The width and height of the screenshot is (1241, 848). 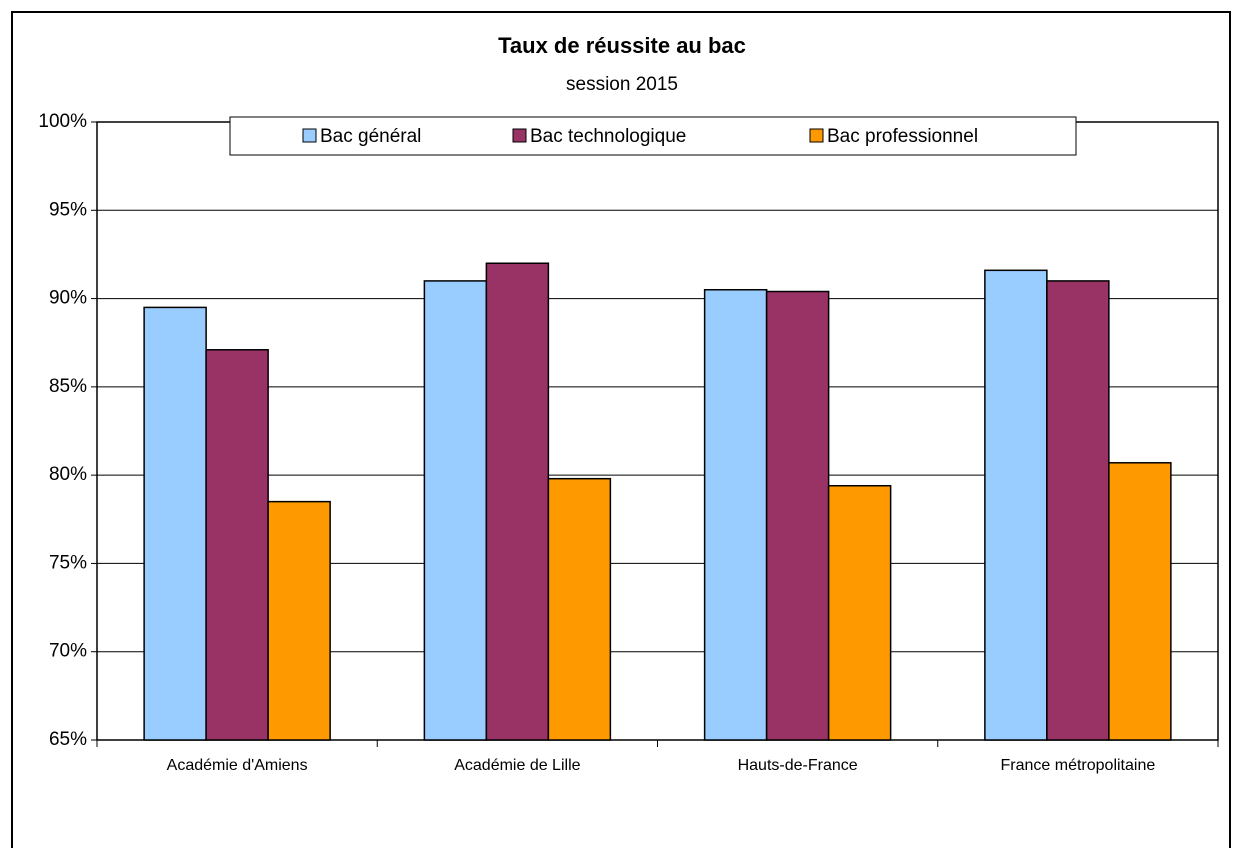 What do you see at coordinates (68, 474) in the screenshot?
I see `y-tick-label: 80%` at bounding box center [68, 474].